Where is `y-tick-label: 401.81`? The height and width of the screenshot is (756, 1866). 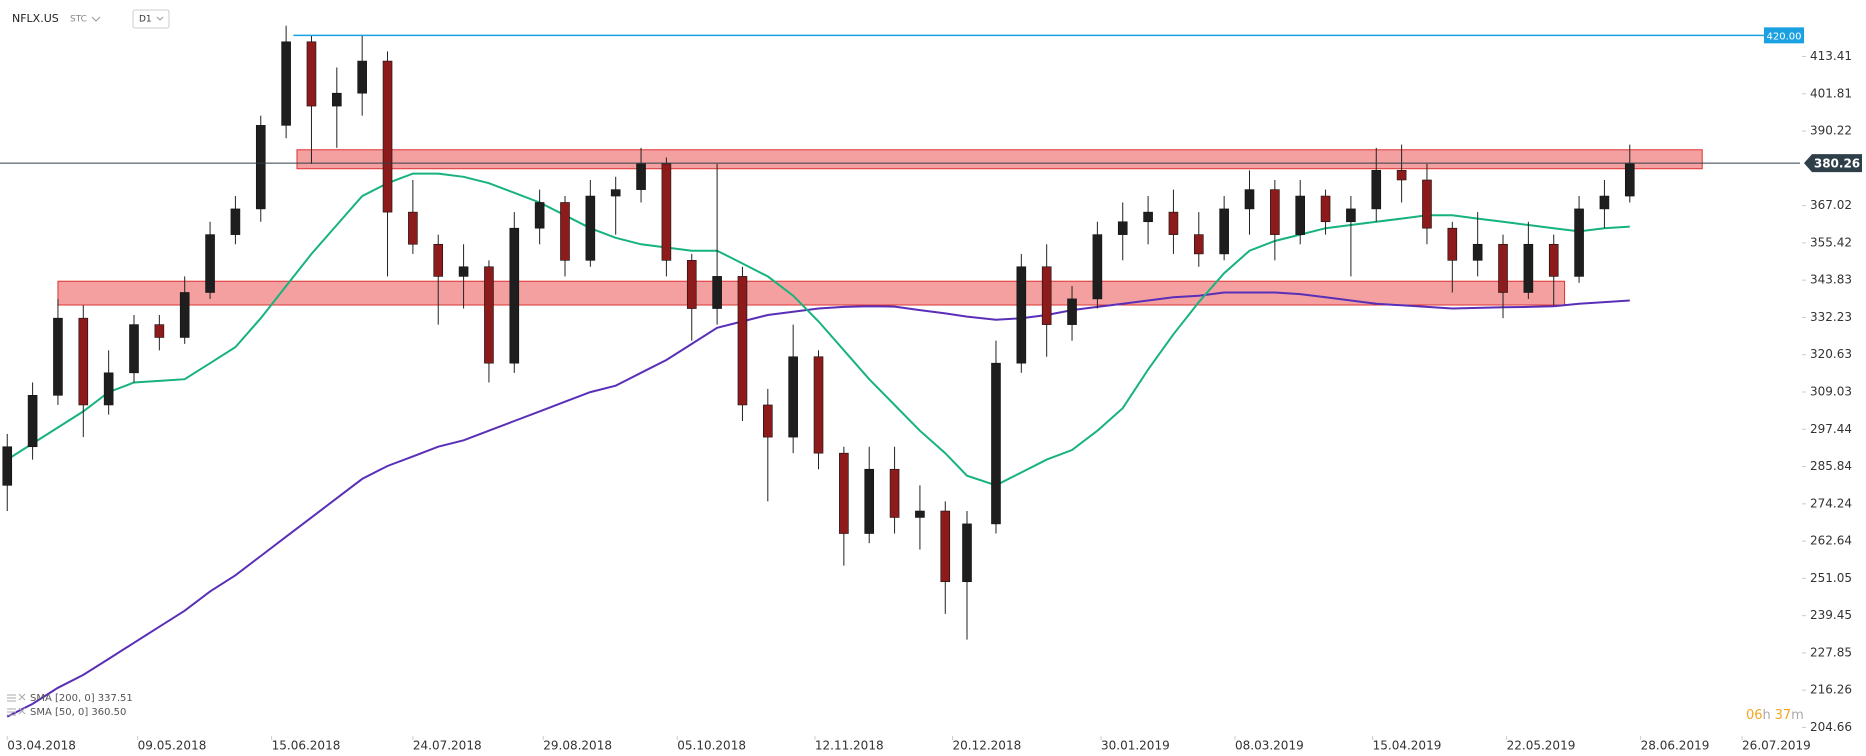 y-tick-label: 401.81 is located at coordinates (1831, 93).